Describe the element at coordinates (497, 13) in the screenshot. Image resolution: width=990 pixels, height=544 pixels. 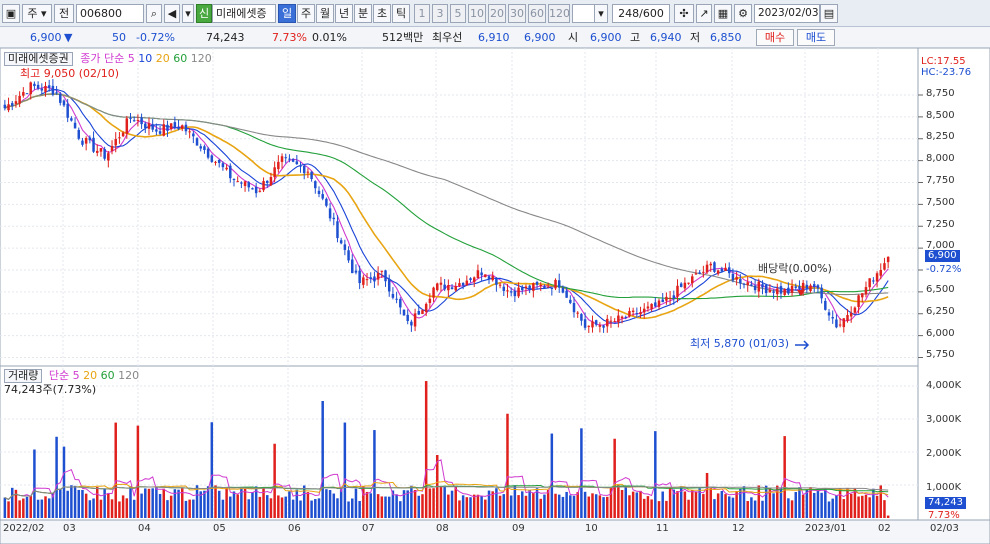
I see `interval-20-button: 20` at that location.